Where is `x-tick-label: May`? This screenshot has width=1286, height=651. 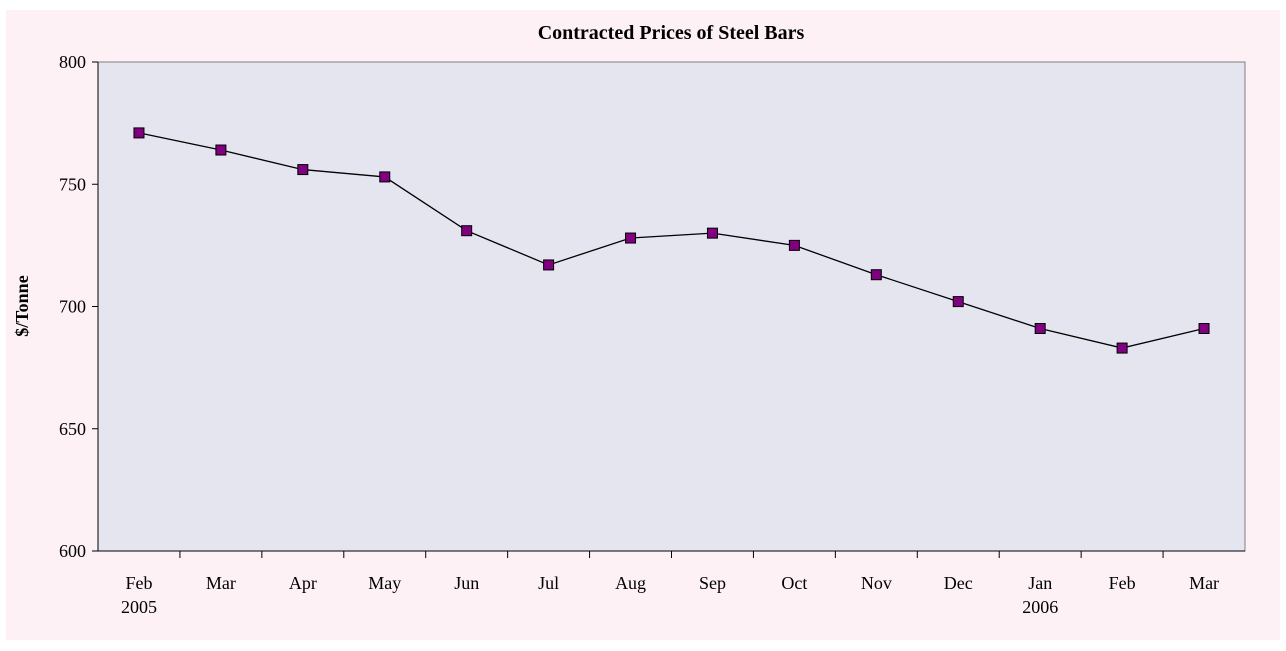 x-tick-label: May is located at coordinates (385, 583).